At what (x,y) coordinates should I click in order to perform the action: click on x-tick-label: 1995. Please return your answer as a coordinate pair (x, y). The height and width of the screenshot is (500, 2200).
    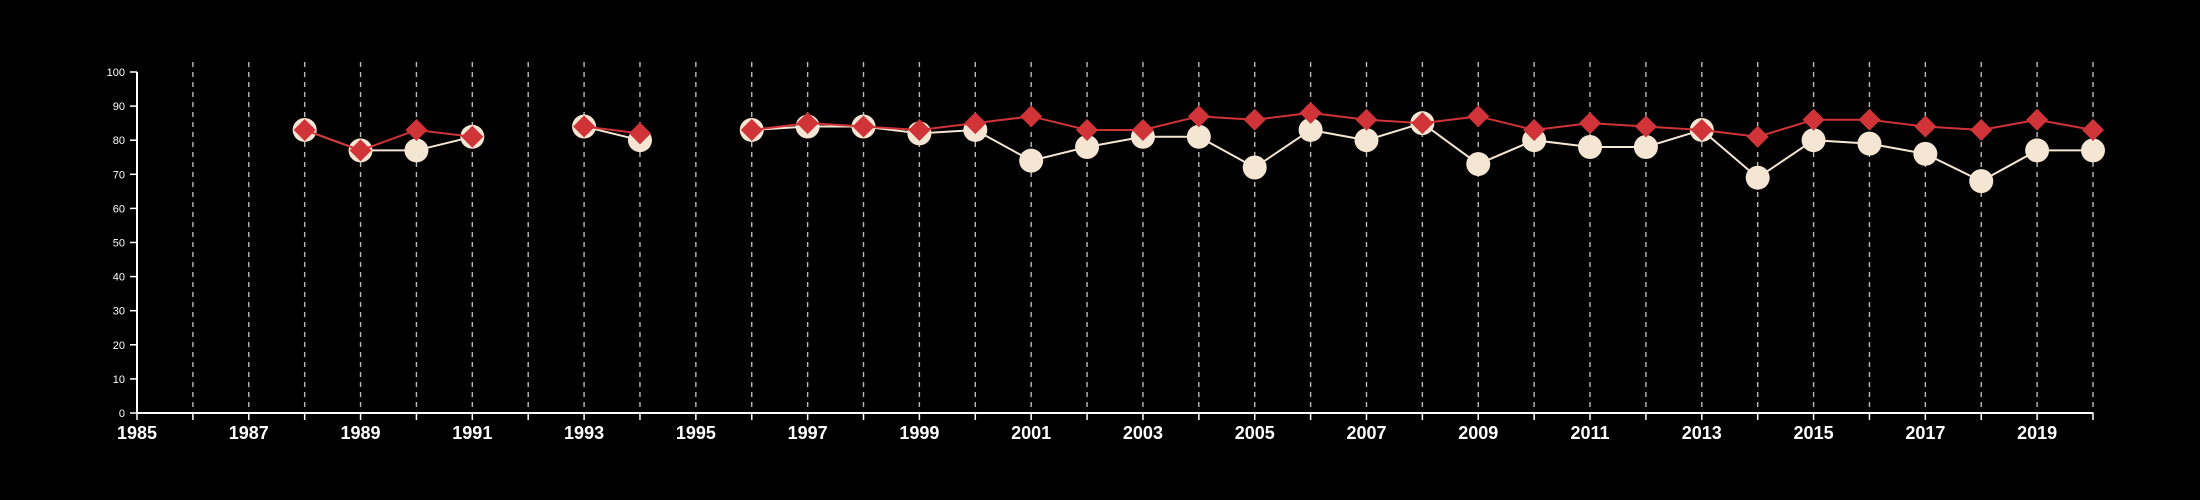
    Looking at the image, I should click on (696, 433).